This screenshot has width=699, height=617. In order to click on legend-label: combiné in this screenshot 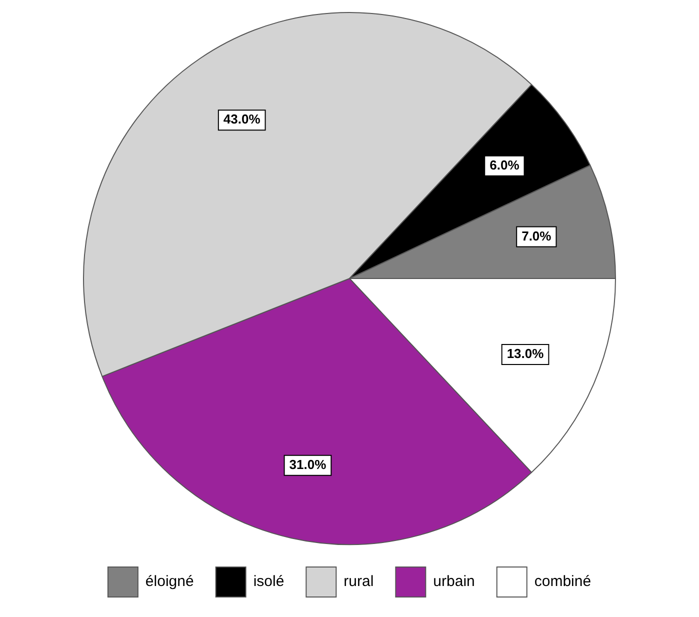, I will do `click(563, 581)`.